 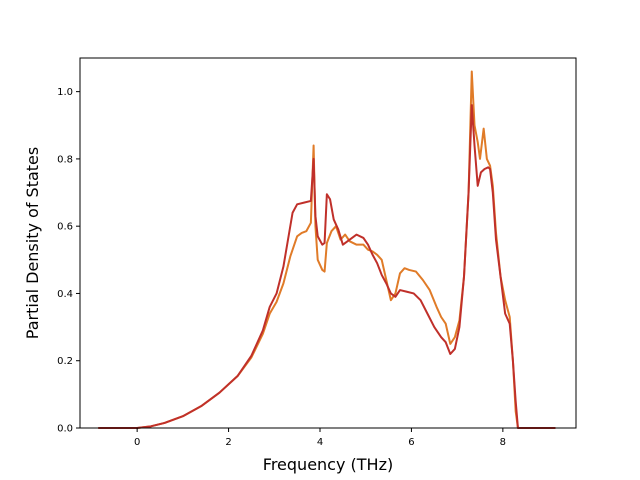 What do you see at coordinates (65, 227) in the screenshot?
I see `y-tick-label: 0.6` at bounding box center [65, 227].